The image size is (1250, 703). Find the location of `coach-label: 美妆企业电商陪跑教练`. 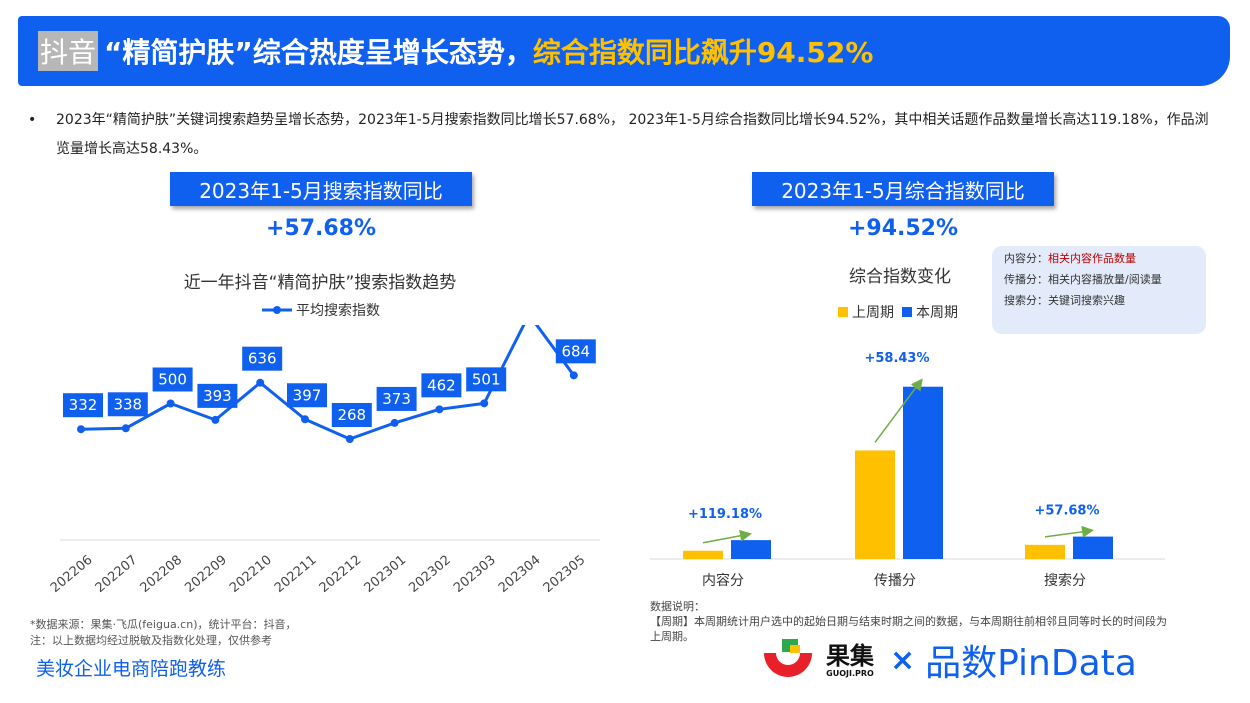

coach-label: 美妆企业电商陪跑教练 is located at coordinates (131, 669).